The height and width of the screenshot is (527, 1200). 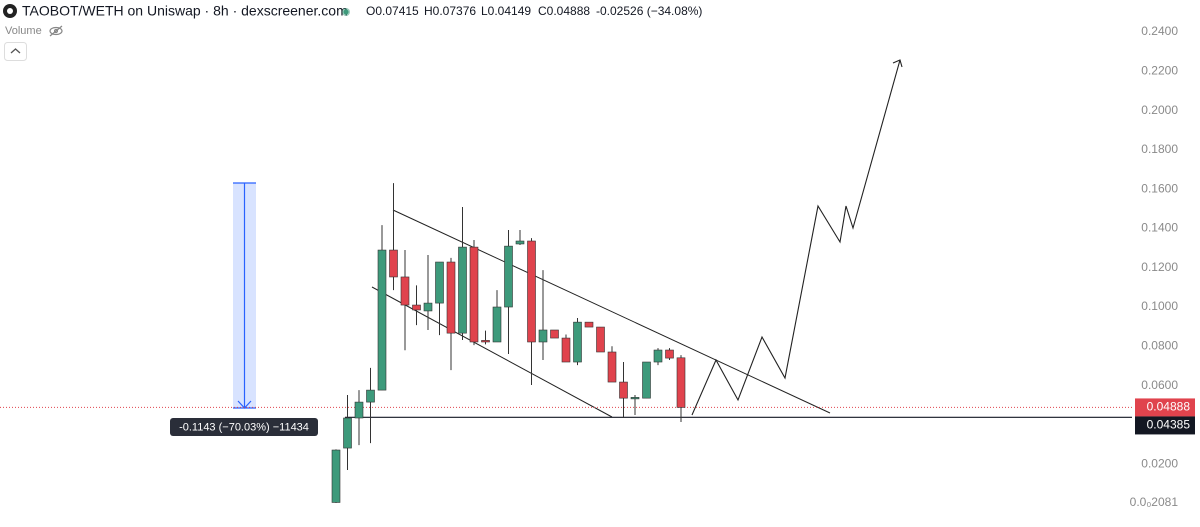 What do you see at coordinates (1154, 502) in the screenshot?
I see `y-tick-label: 0.0₀2081` at bounding box center [1154, 502].